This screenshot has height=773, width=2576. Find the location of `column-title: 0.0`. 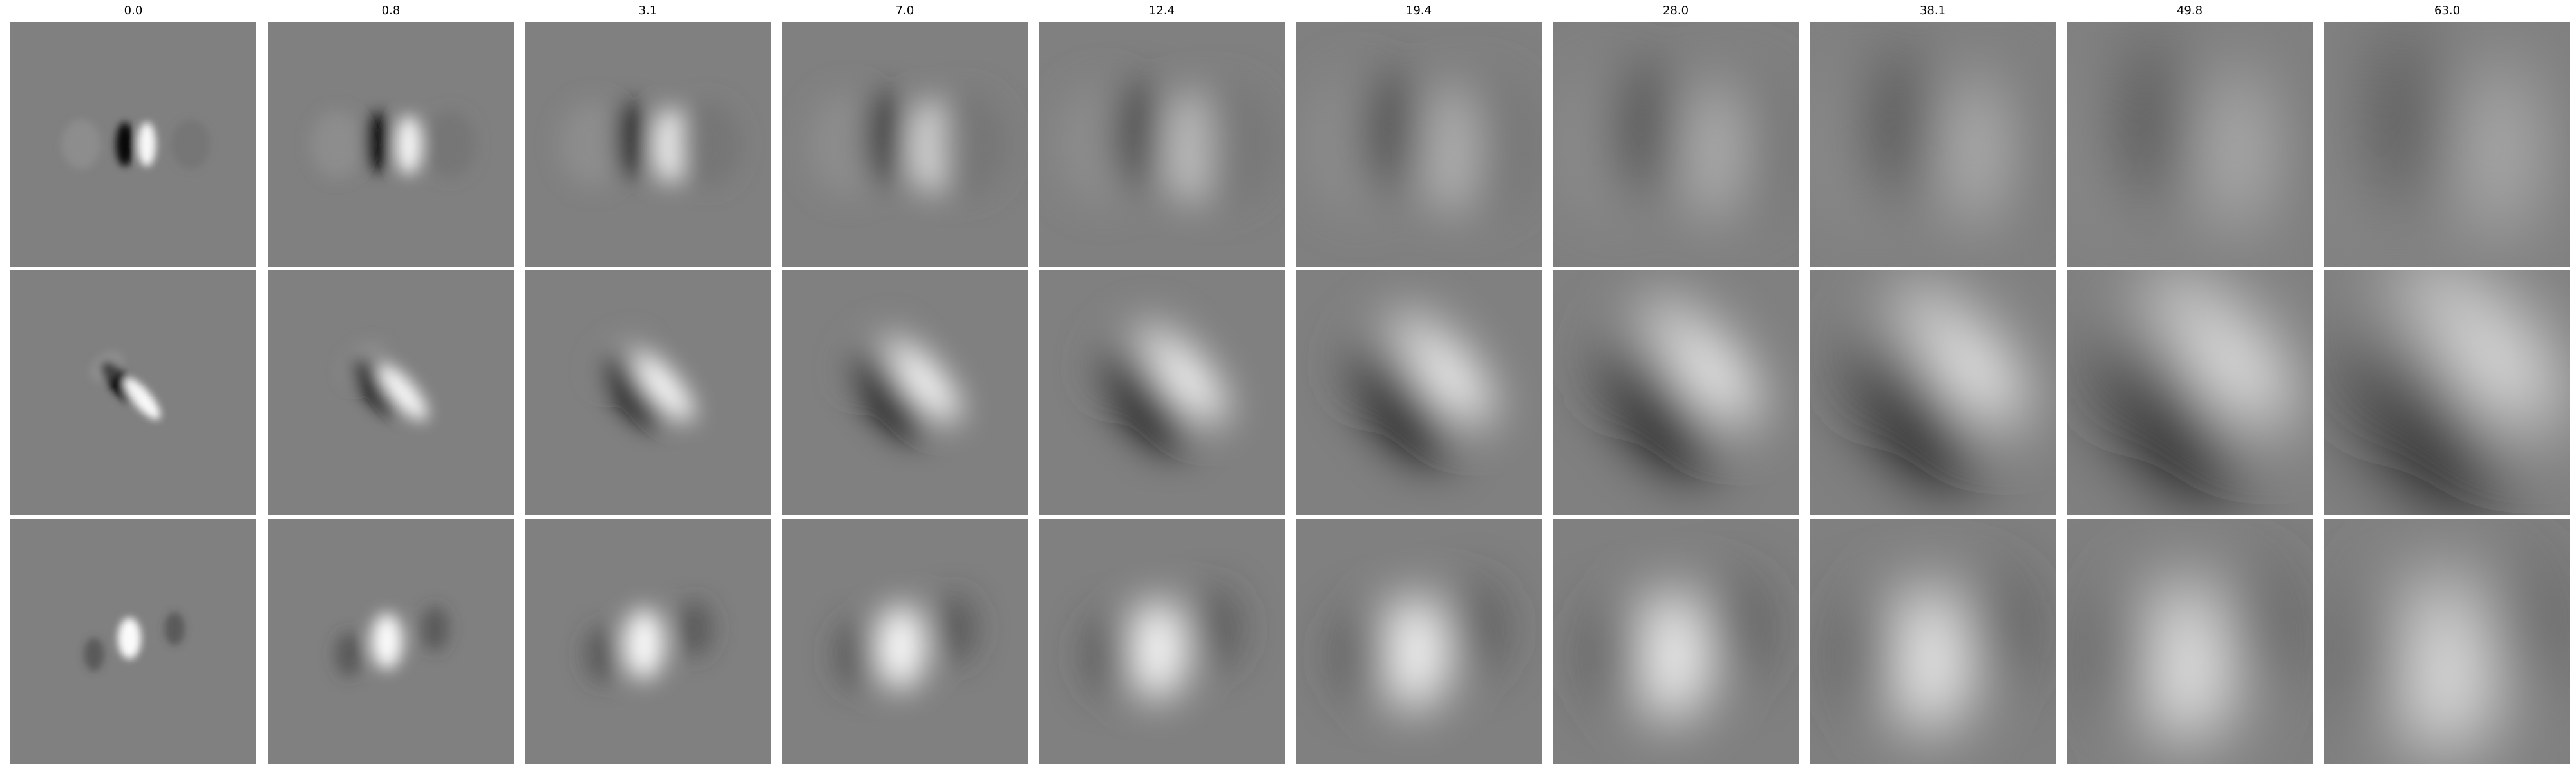

column-title: 0.0 is located at coordinates (133, 10).